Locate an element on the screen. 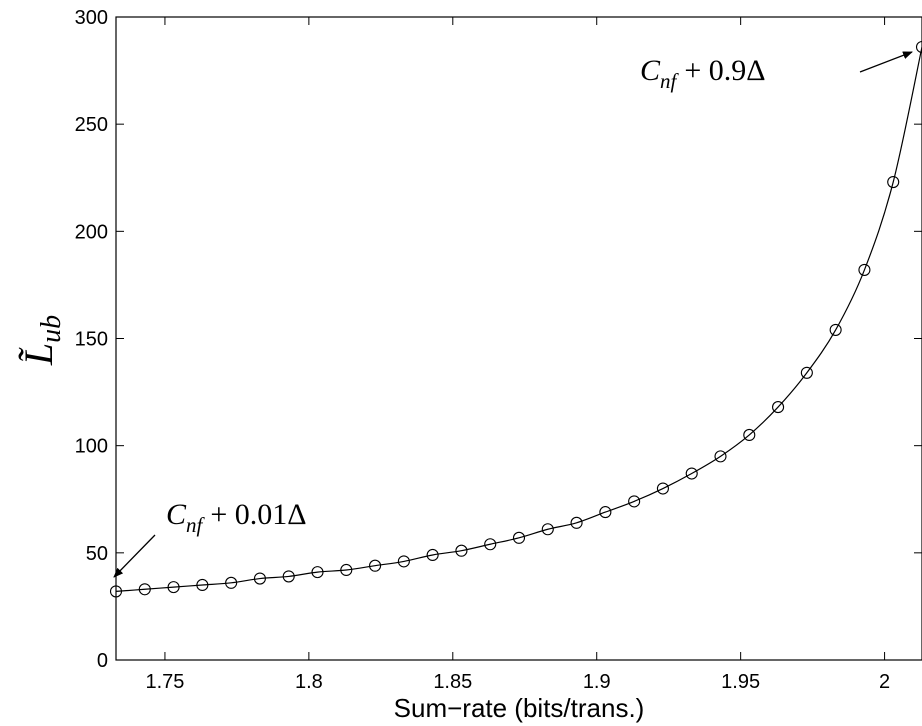  x-tick-label: 2 is located at coordinates (884, 682).